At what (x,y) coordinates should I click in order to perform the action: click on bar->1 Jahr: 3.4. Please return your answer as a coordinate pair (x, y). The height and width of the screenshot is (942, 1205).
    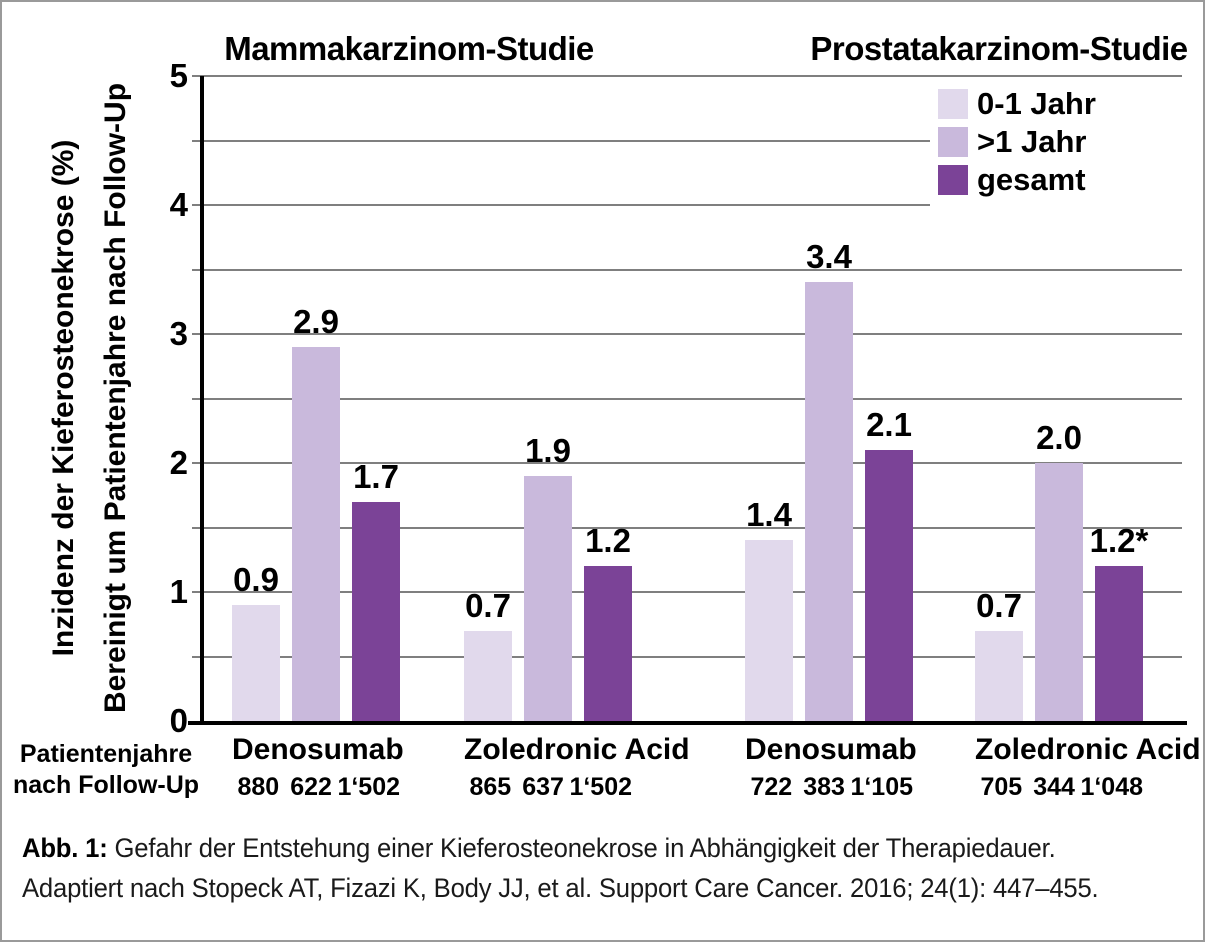
    Looking at the image, I should click on (829, 479).